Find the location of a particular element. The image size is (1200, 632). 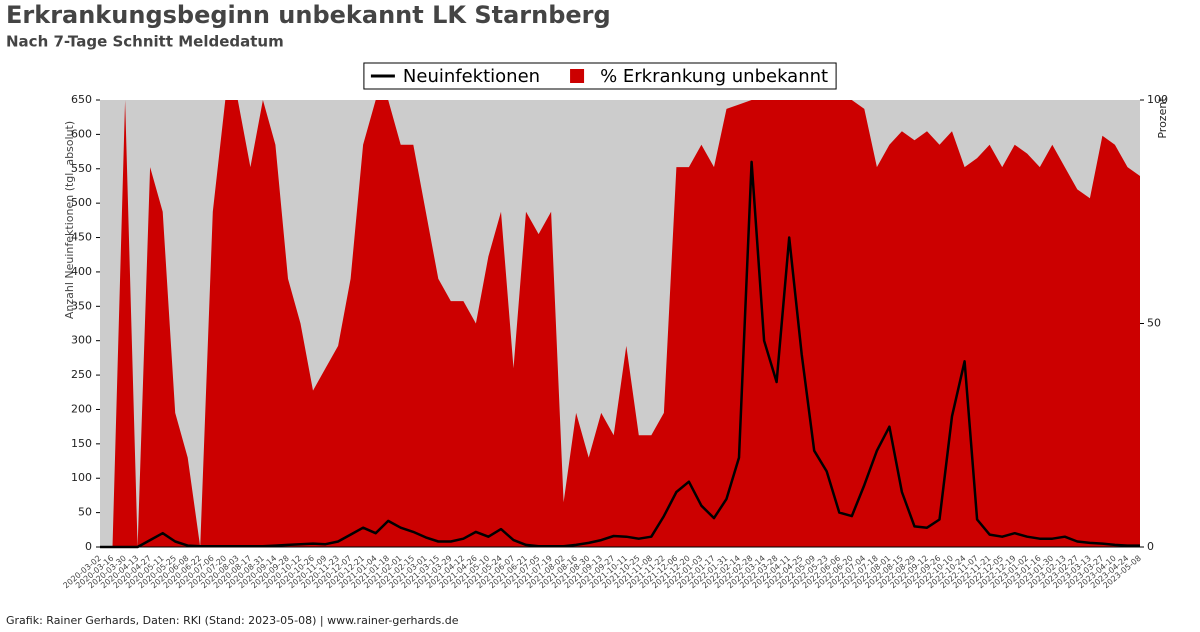

y-tick-label: 0 is located at coordinates (88, 546).